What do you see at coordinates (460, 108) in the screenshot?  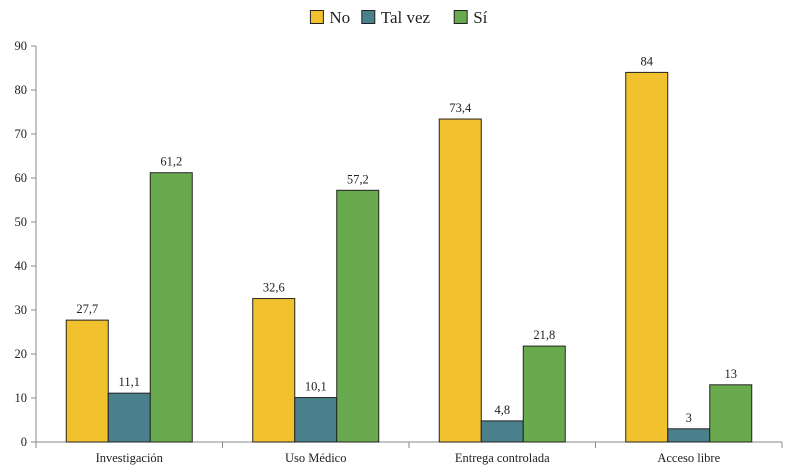 I see `data-label: 73,4` at bounding box center [460, 108].